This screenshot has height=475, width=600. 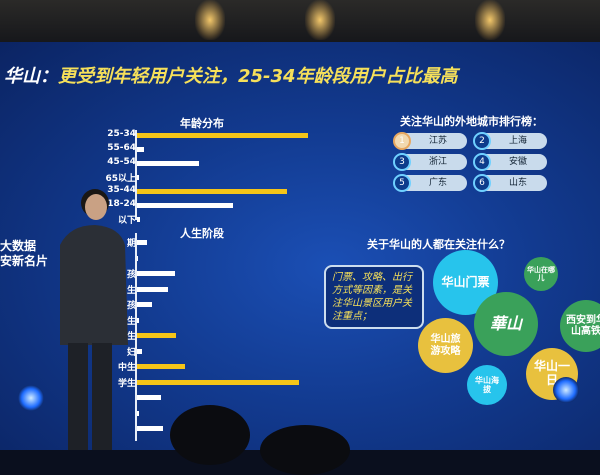 I want to click on city-name: 广东, so click(x=437, y=183).